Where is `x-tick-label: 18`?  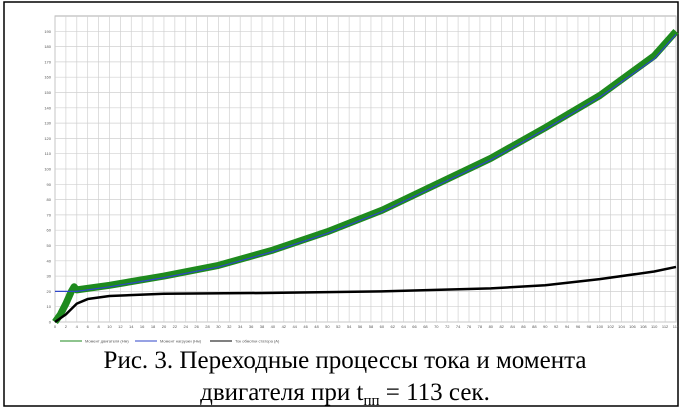 x-tick-label: 18 is located at coordinates (153, 326).